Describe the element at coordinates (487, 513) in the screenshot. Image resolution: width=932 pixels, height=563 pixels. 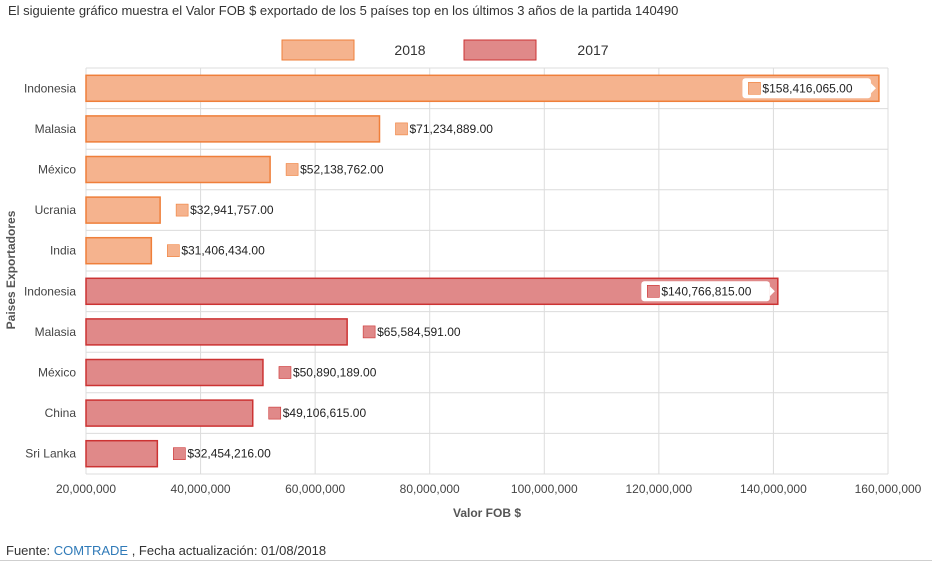
I see `x-axis-label: Valor FOB $` at that location.